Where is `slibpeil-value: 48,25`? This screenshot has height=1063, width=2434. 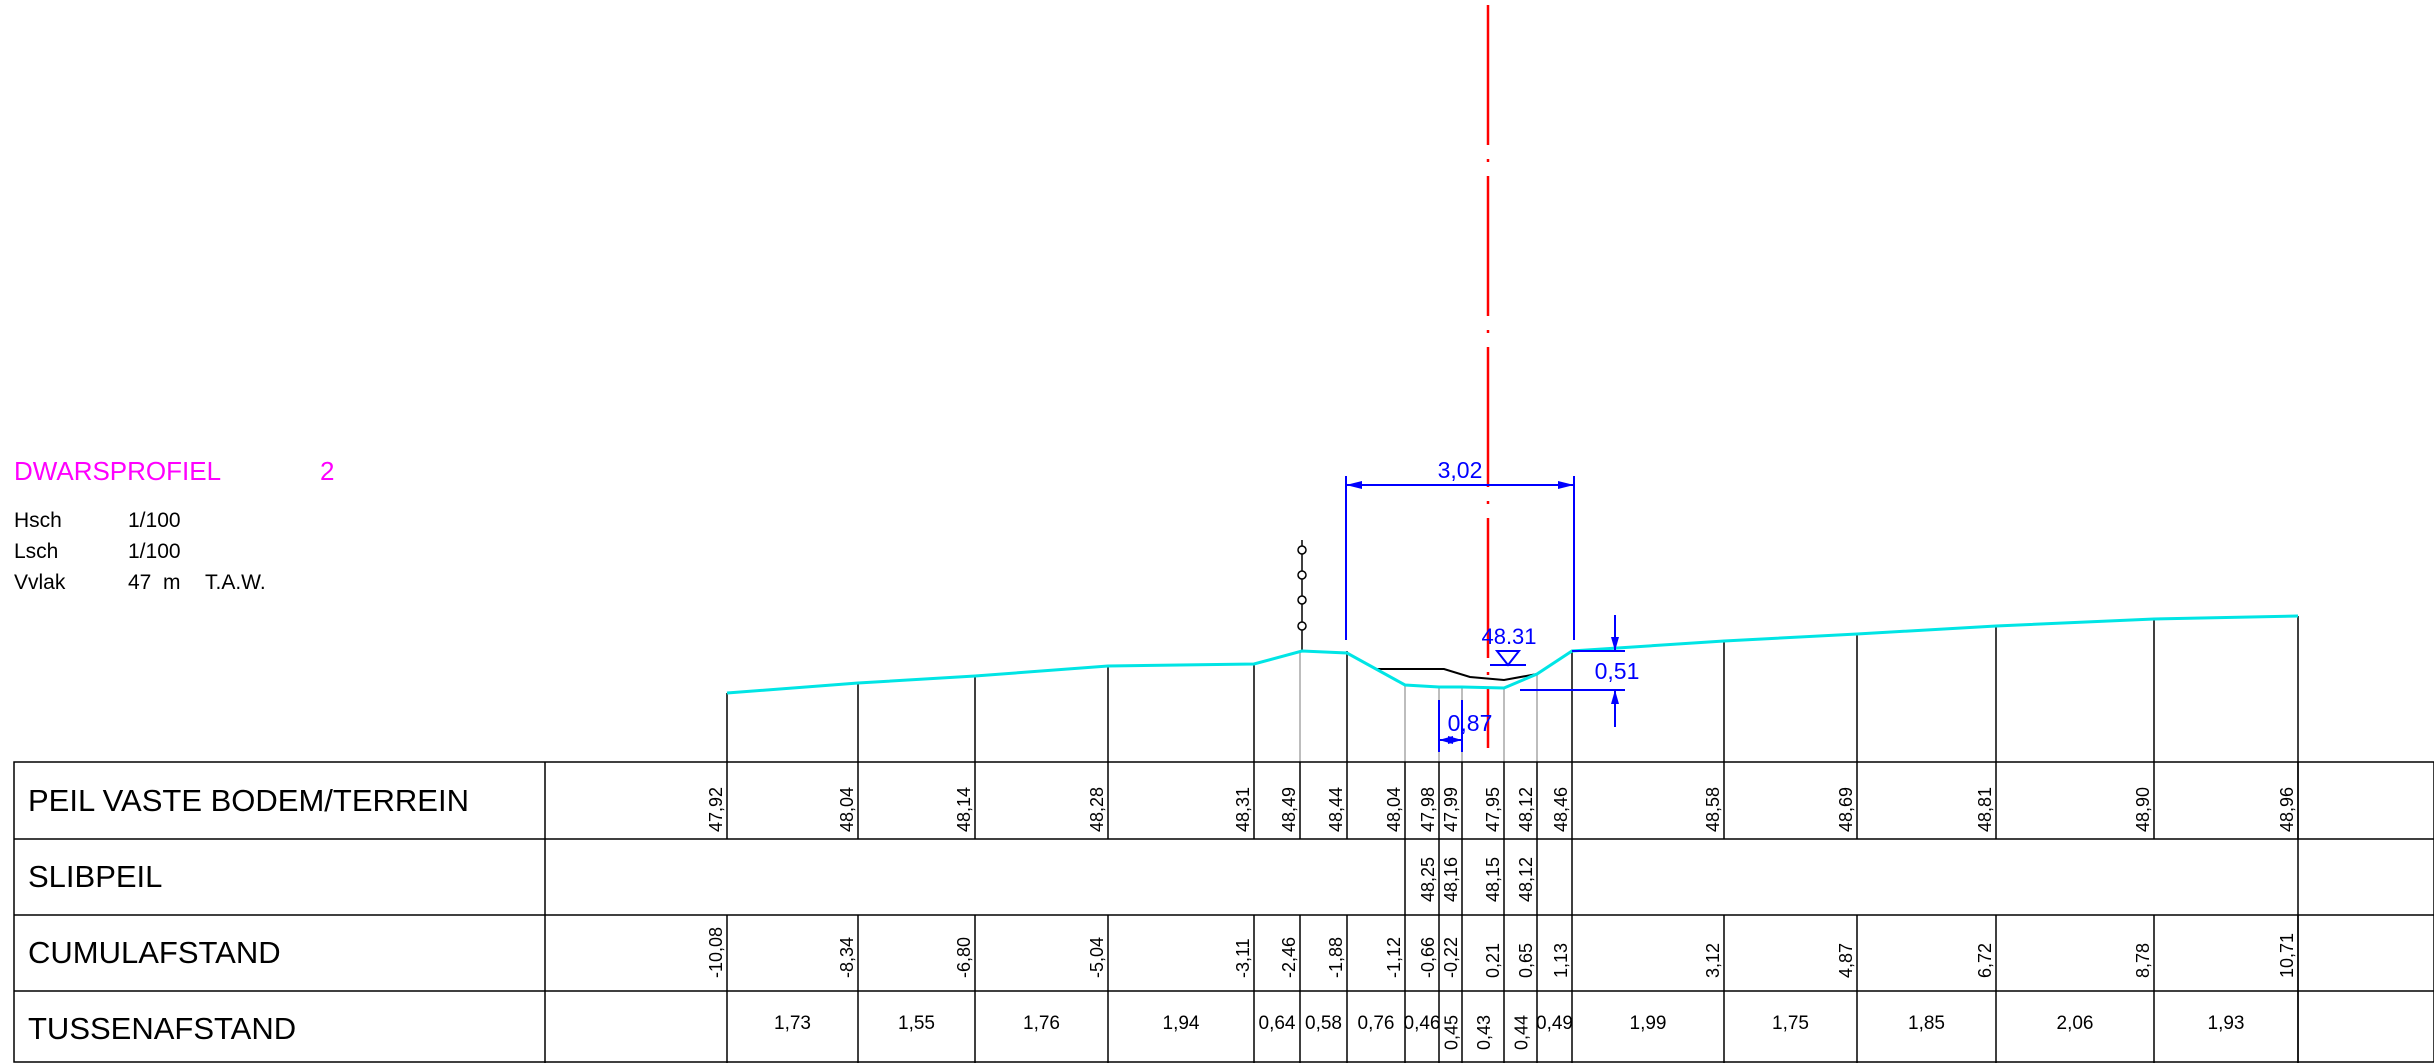
slibpeil-value: 48,25 is located at coordinates (1428, 879).